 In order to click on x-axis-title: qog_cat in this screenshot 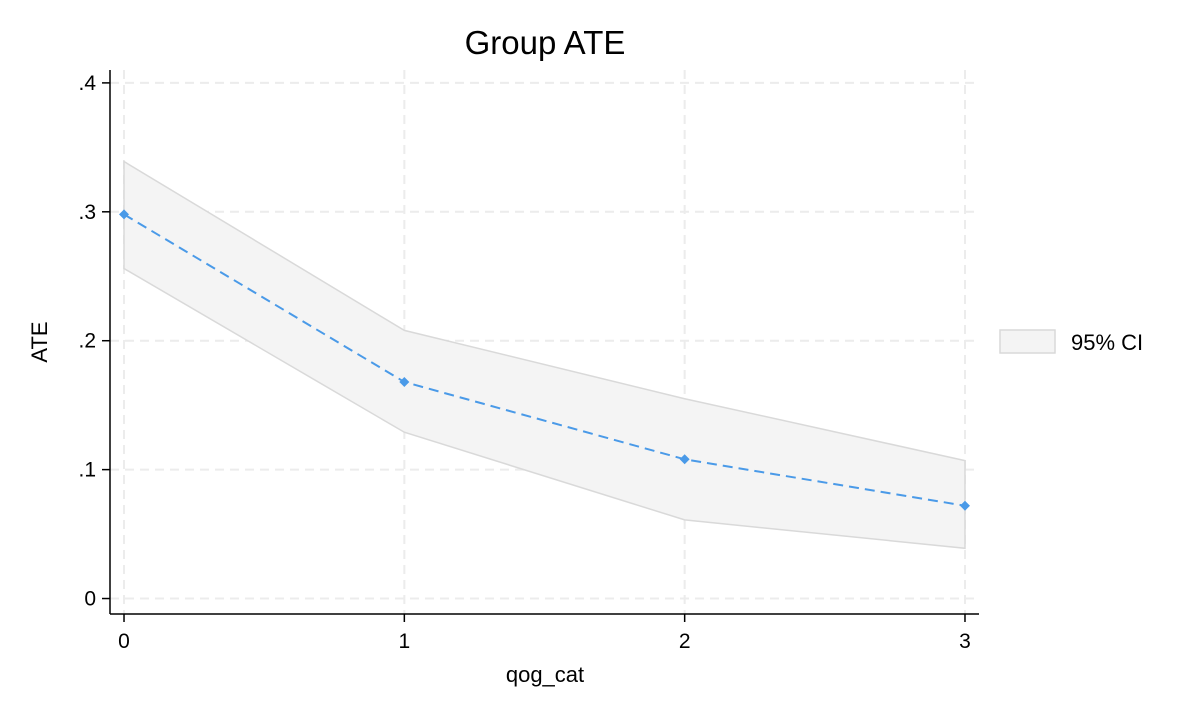, I will do `click(545, 674)`.